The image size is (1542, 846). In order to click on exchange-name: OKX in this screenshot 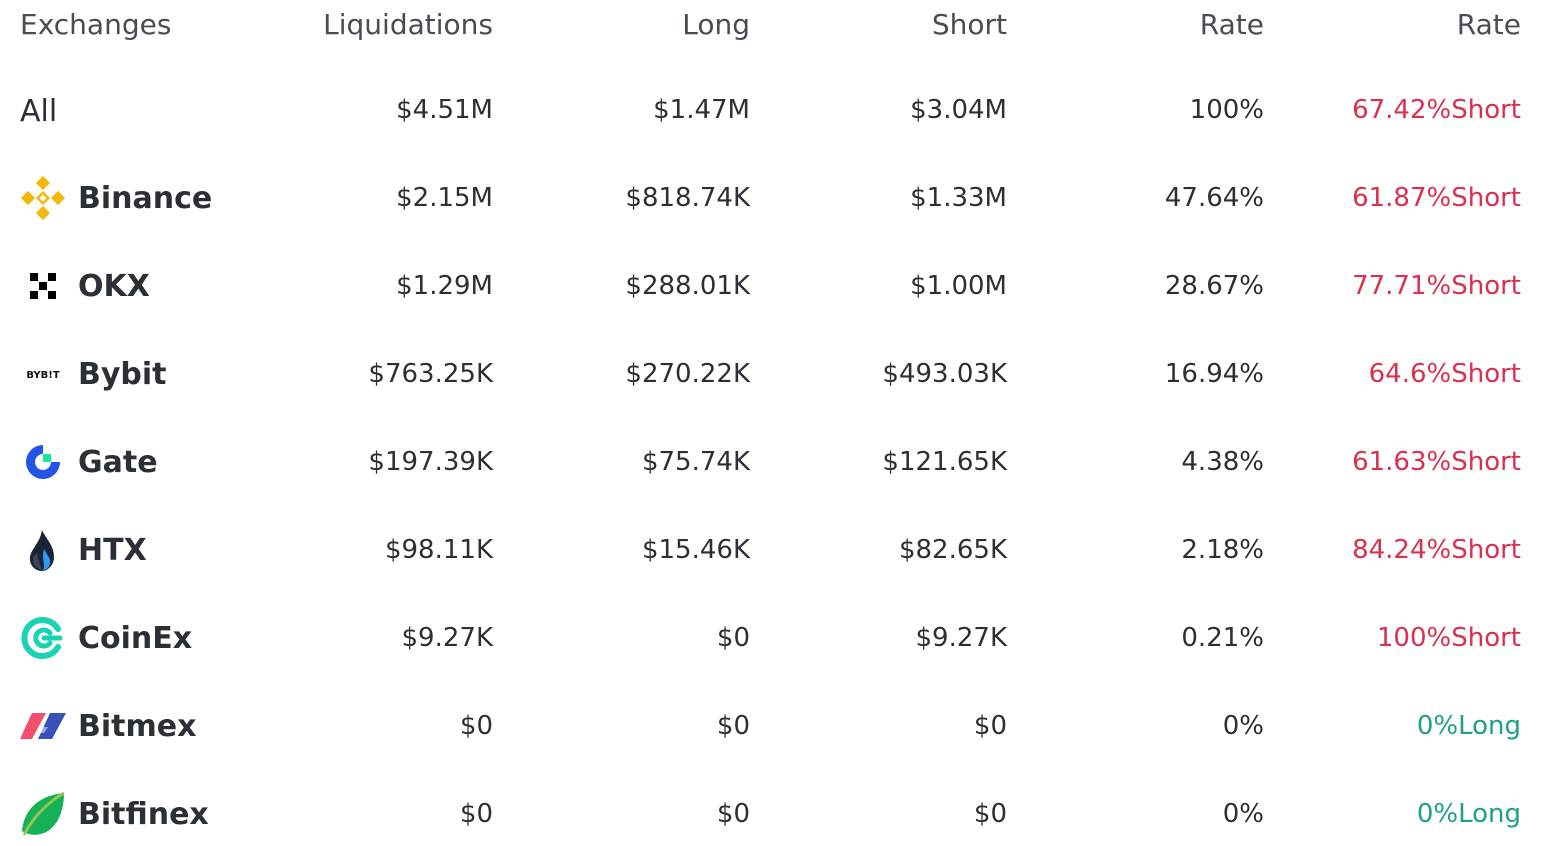, I will do `click(114, 286)`.